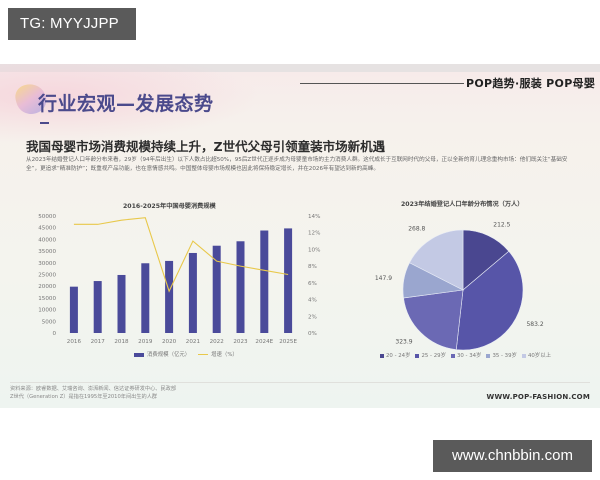  Describe the element at coordinates (47, 264) in the screenshot. I see `y-left-tick: 30000` at that location.